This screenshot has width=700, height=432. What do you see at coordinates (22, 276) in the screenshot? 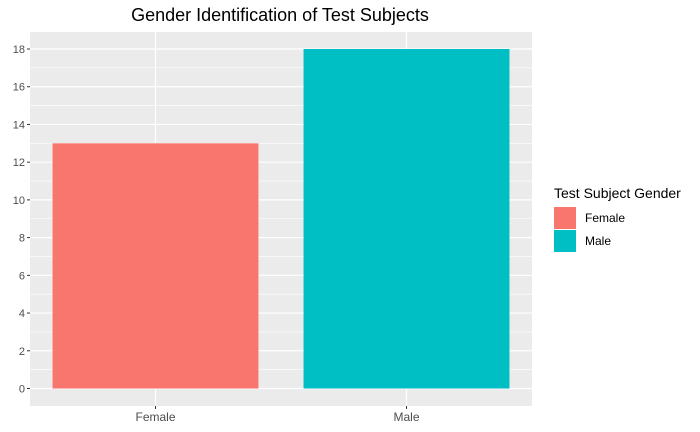
I see `y-tick-label: 6` at bounding box center [22, 276].